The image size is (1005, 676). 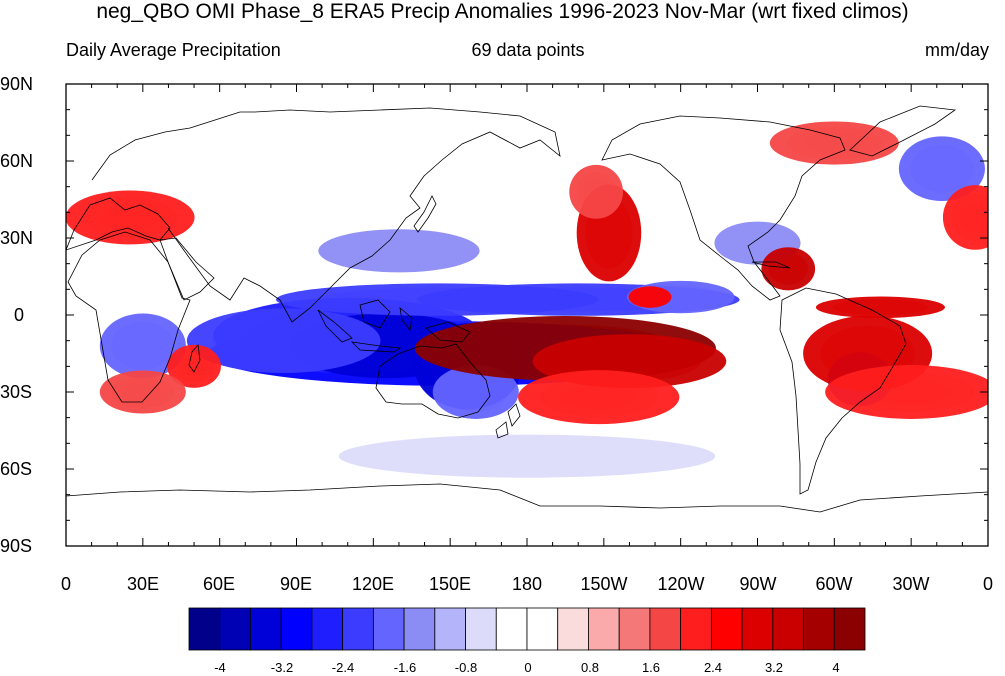 What do you see at coordinates (16, 392) in the screenshot?
I see `lat-label-30s: 30S` at bounding box center [16, 392].